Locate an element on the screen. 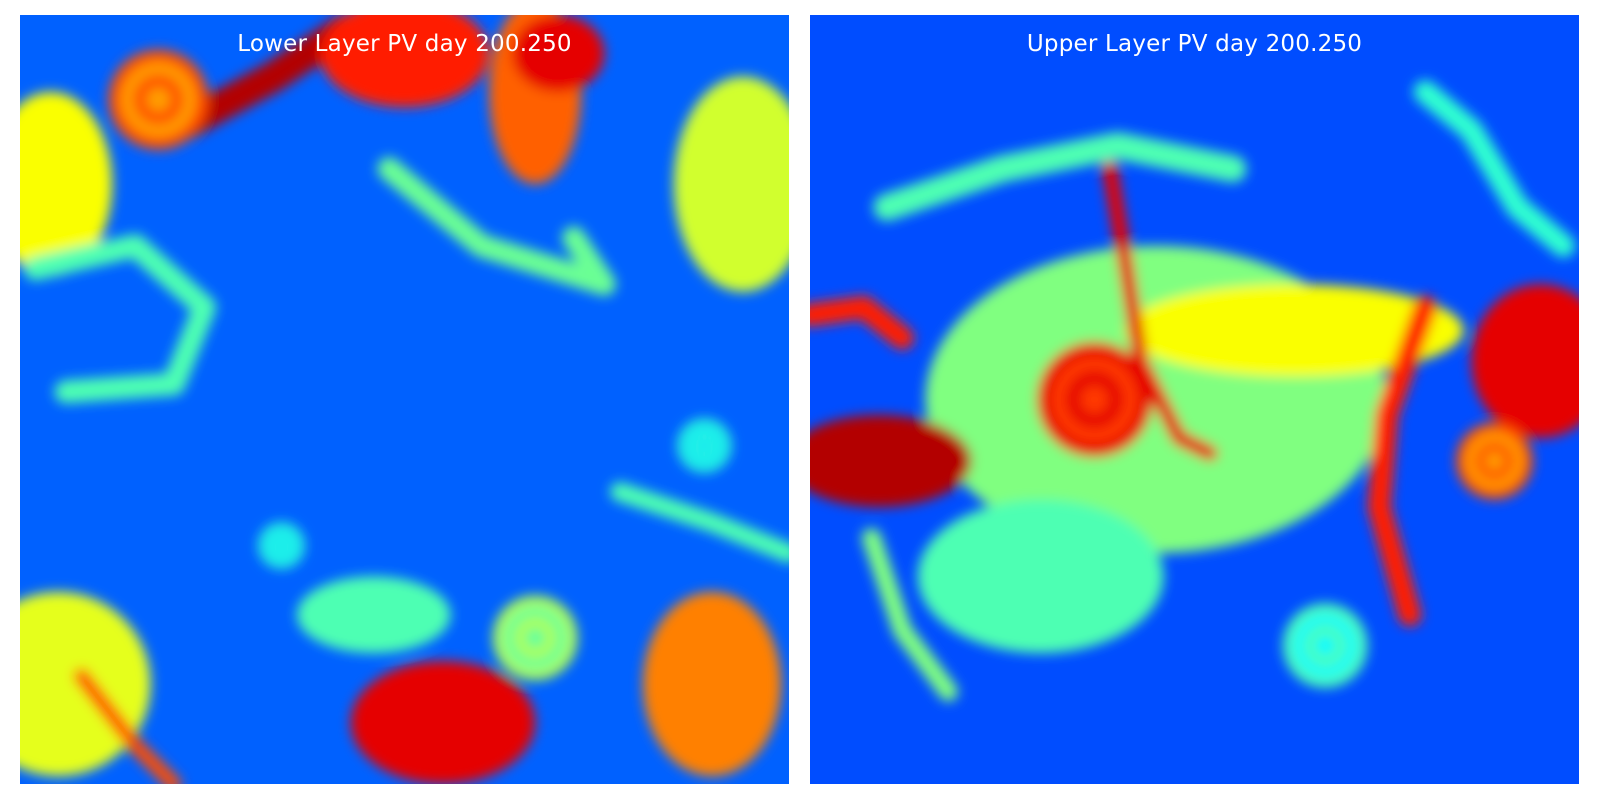 This screenshot has width=1600, height=800. upper-layer-title: Upper Layer PV day 200.250 is located at coordinates (1194, 44).